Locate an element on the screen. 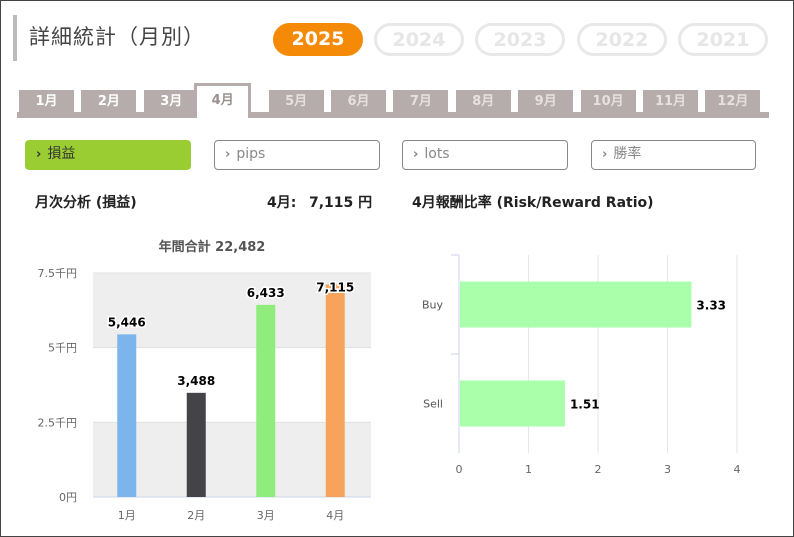  x-tick-label: 0 is located at coordinates (459, 469).